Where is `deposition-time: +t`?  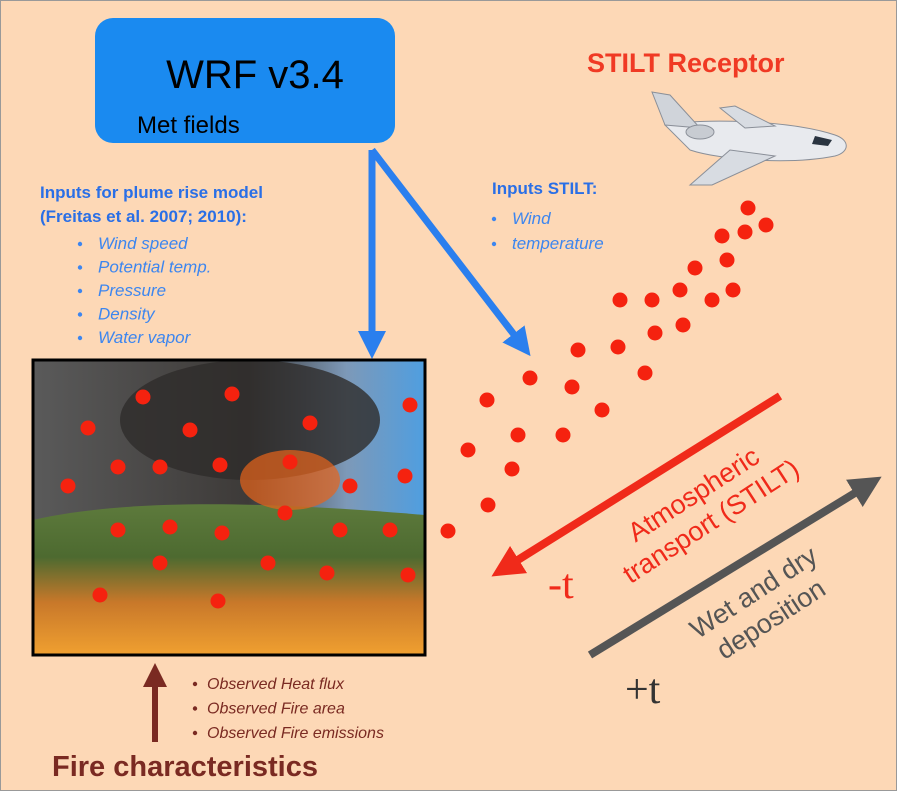
deposition-time: +t is located at coordinates (643, 690).